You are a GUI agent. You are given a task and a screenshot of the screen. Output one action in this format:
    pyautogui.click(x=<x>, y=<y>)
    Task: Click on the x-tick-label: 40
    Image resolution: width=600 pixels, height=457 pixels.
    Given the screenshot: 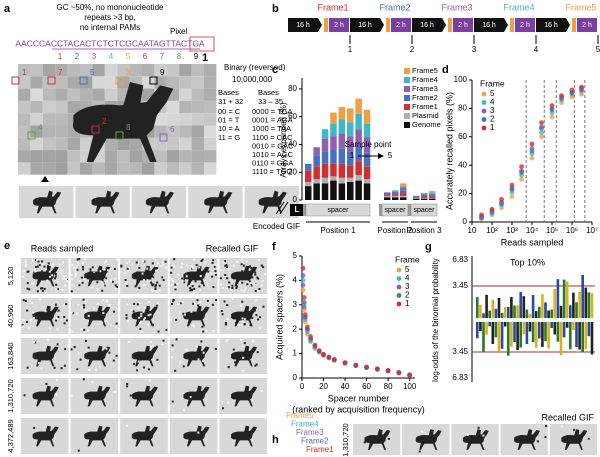 What is the action you would take?
    pyautogui.click(x=345, y=386)
    